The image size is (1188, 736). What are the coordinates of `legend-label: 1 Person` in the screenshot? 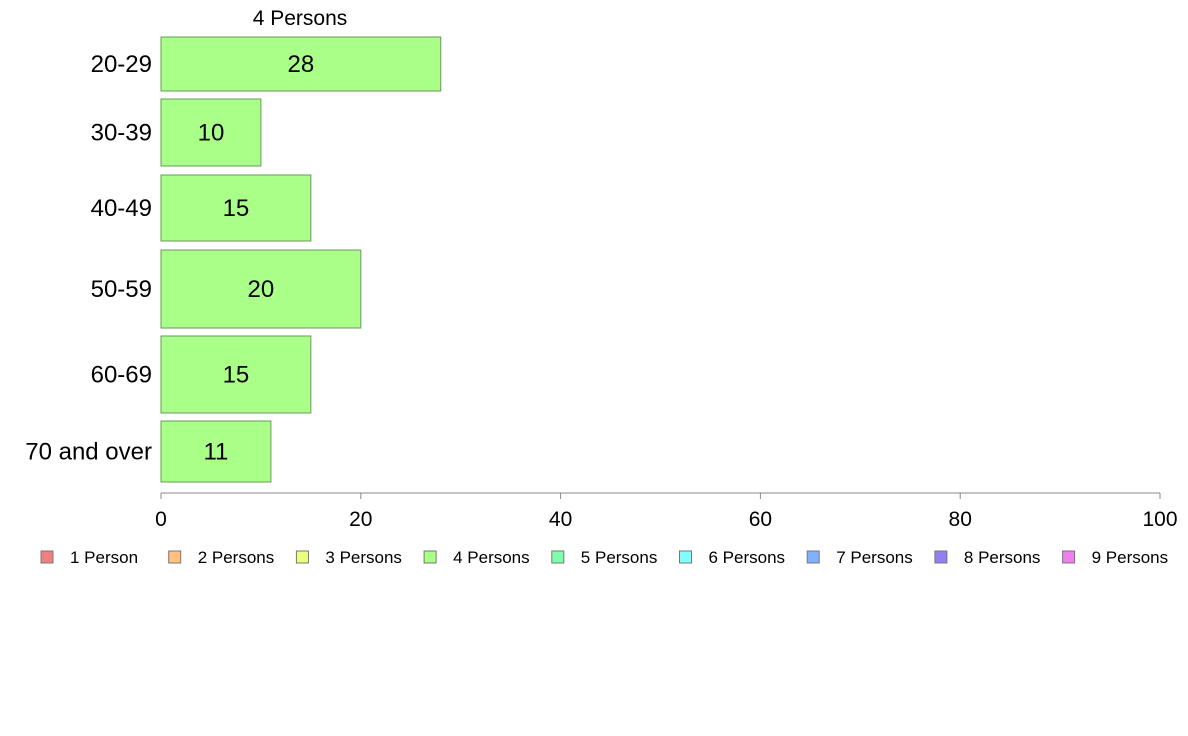 It's located at (104, 557).